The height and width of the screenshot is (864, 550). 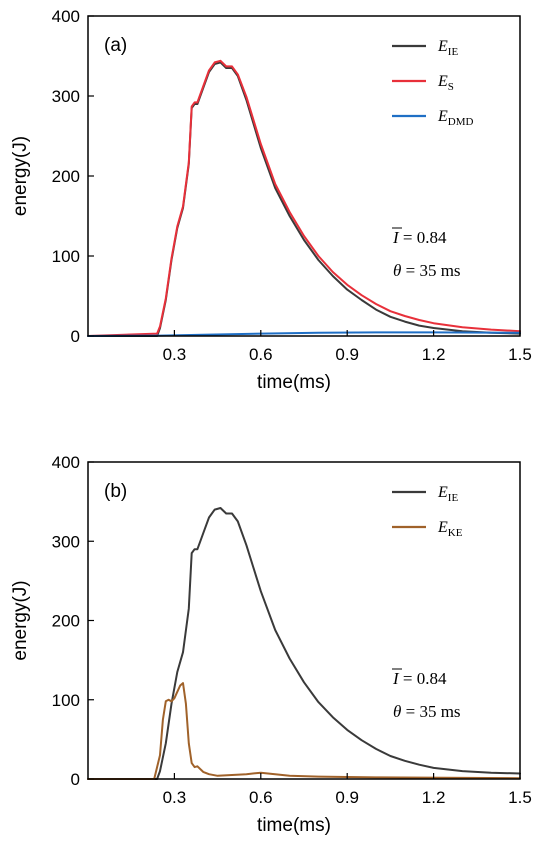 What do you see at coordinates (115, 491) in the screenshot?
I see `panel-label: (b)` at bounding box center [115, 491].